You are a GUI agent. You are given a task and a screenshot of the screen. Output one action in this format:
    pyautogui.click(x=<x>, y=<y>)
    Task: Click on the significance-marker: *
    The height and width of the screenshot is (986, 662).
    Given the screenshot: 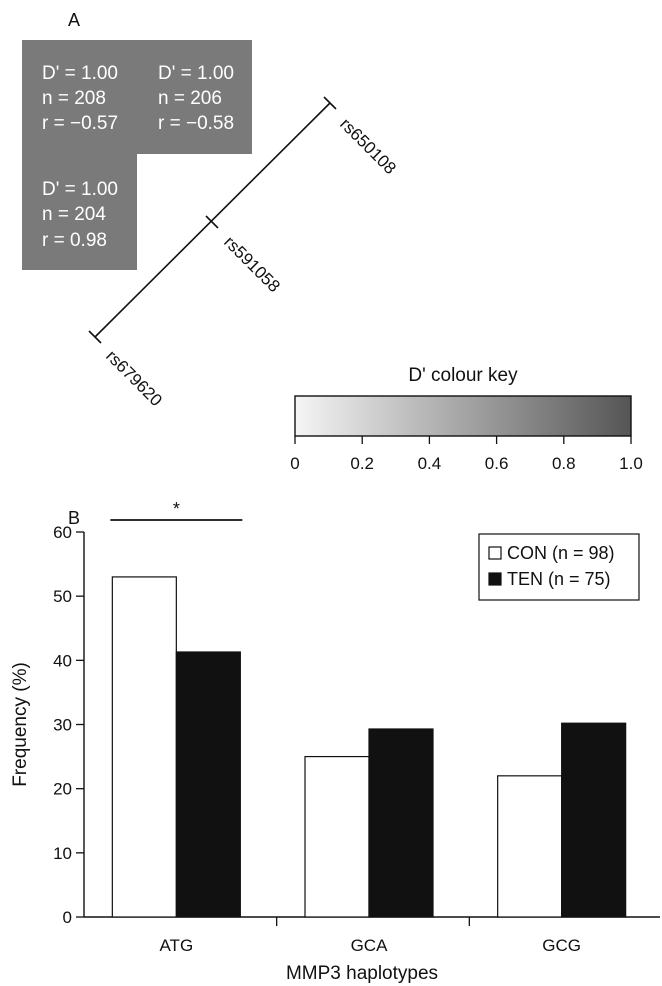 What is the action you would take?
    pyautogui.click(x=176, y=509)
    